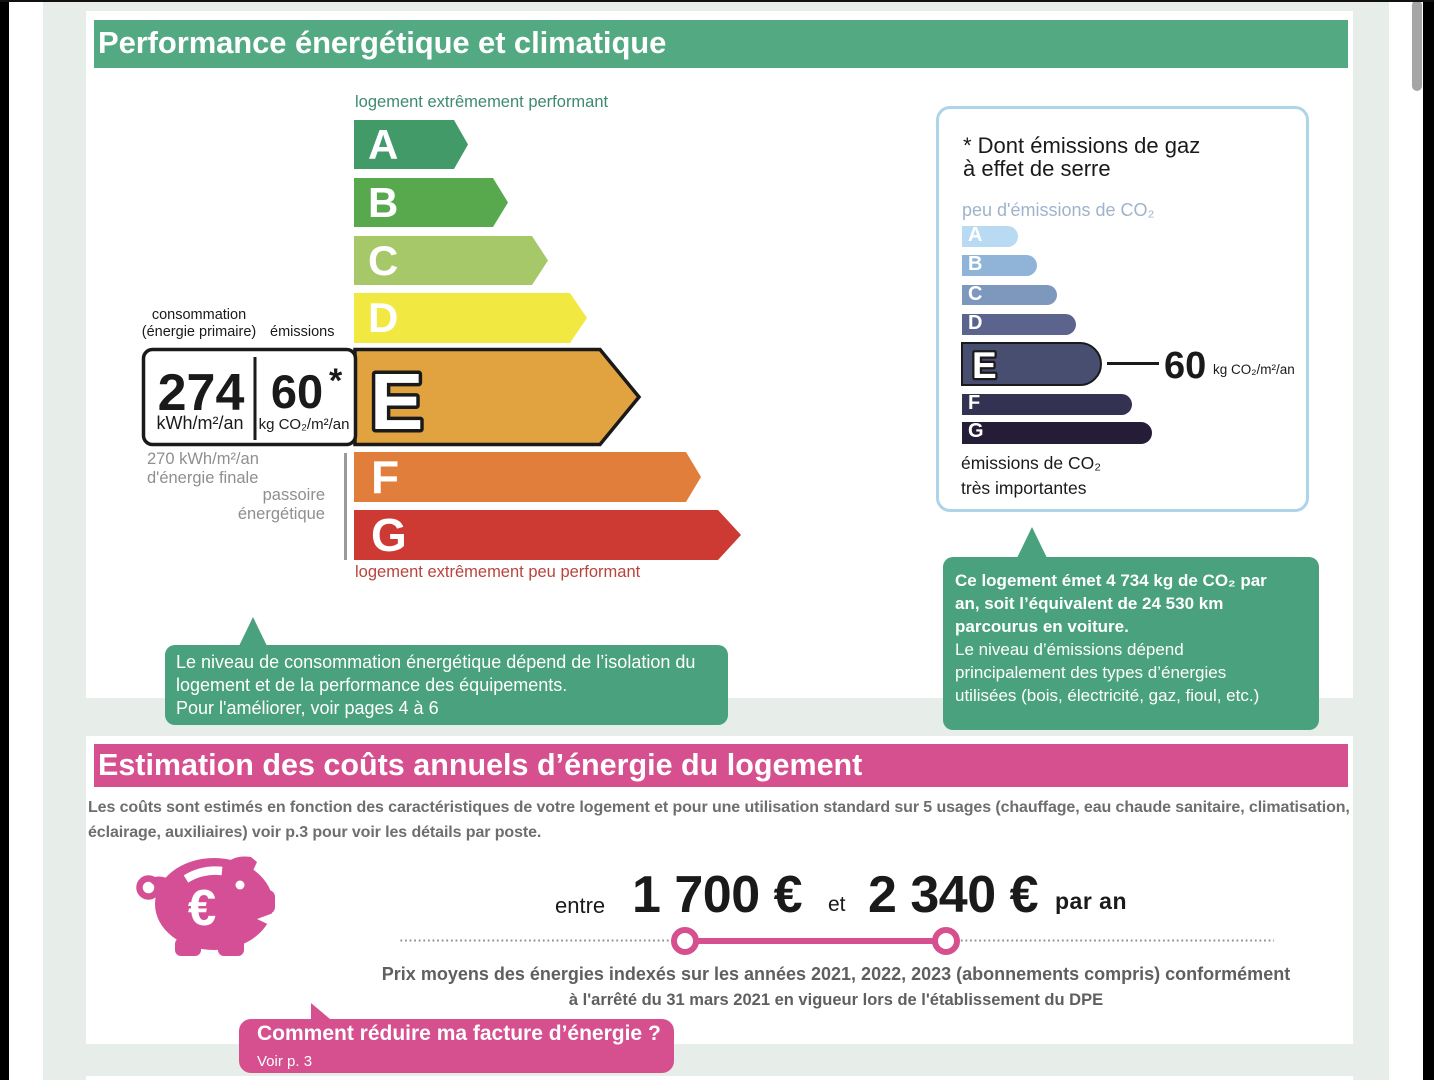  What do you see at coordinates (297, 391) in the screenshot?
I see `svg-text: 60` at bounding box center [297, 391].